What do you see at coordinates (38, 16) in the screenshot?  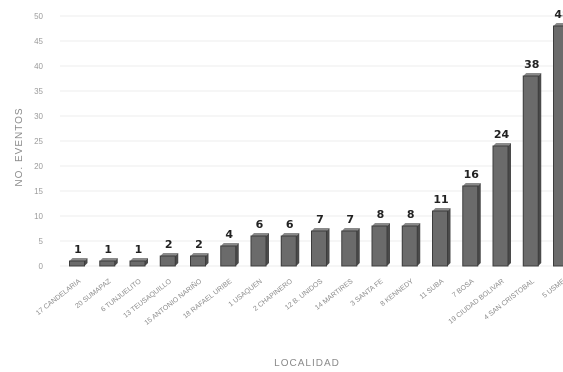 I see `y-tick-label: 50` at bounding box center [38, 16].